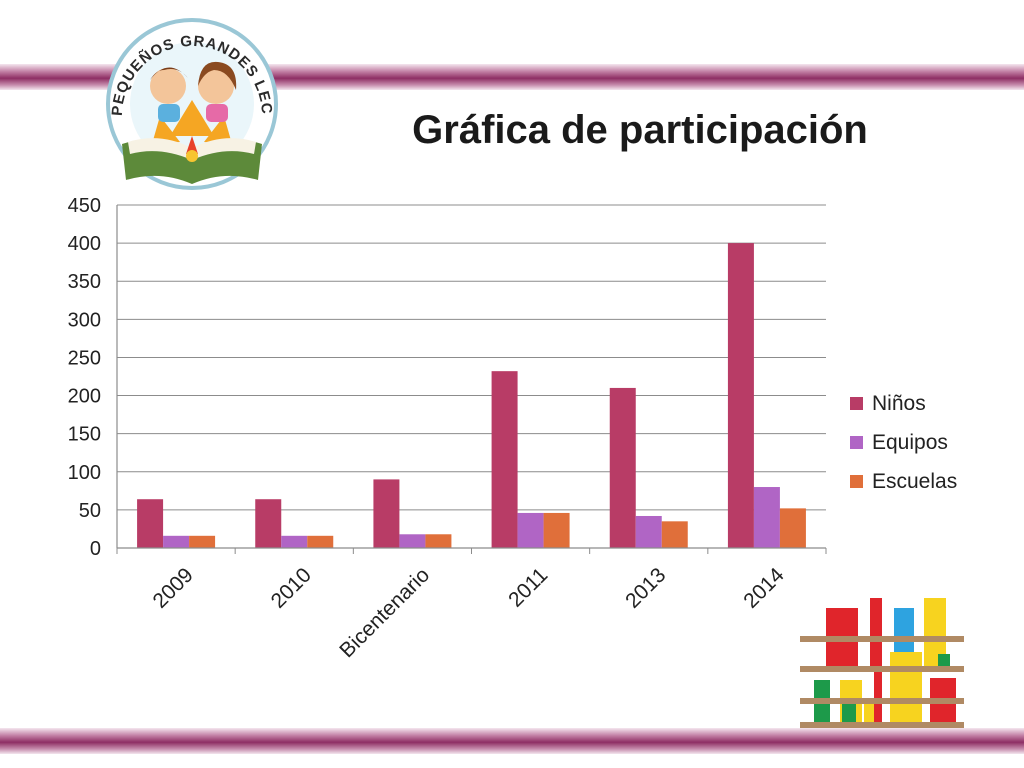 Image resolution: width=1024 pixels, height=768 pixels. I want to click on x-tick-label: 2010, so click(291, 587).